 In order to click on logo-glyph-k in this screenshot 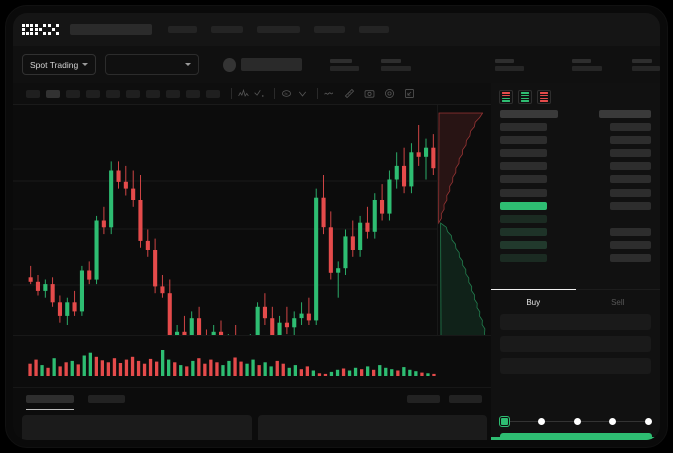, I will do `click(40, 29)`.